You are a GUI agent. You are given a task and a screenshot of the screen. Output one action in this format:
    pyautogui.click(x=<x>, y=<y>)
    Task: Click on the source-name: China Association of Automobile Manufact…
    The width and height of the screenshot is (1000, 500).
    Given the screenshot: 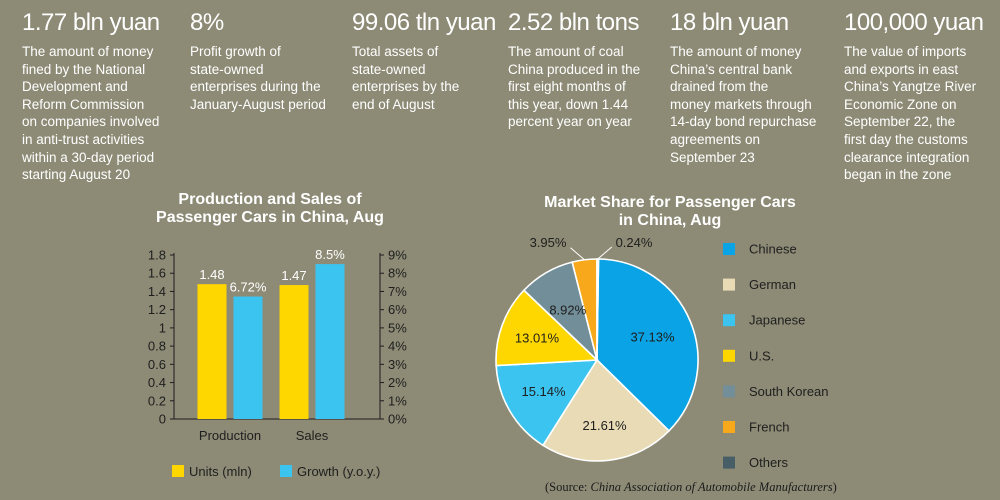 What is the action you would take?
    pyautogui.click(x=711, y=487)
    